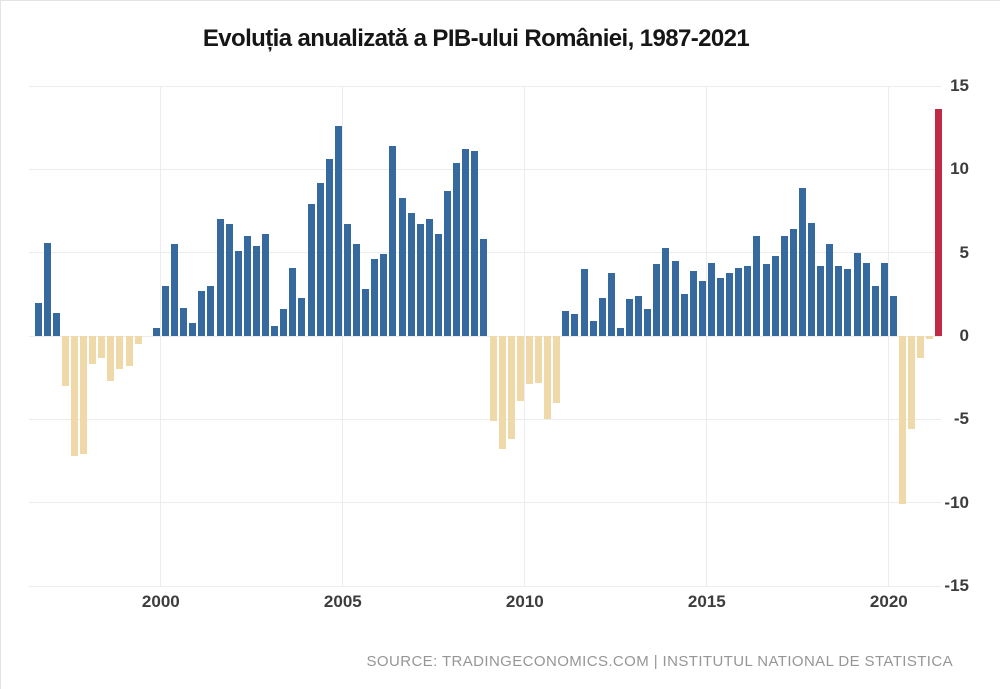 The width and height of the screenshot is (1000, 689). What do you see at coordinates (265, 285) in the screenshot?
I see `bar-2002Q4` at bounding box center [265, 285].